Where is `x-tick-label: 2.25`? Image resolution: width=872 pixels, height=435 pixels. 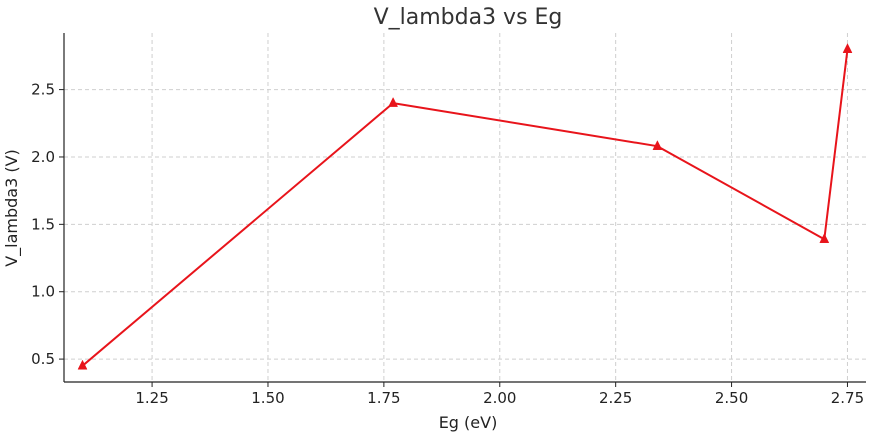
x-tick-label: 2.25 is located at coordinates (615, 398).